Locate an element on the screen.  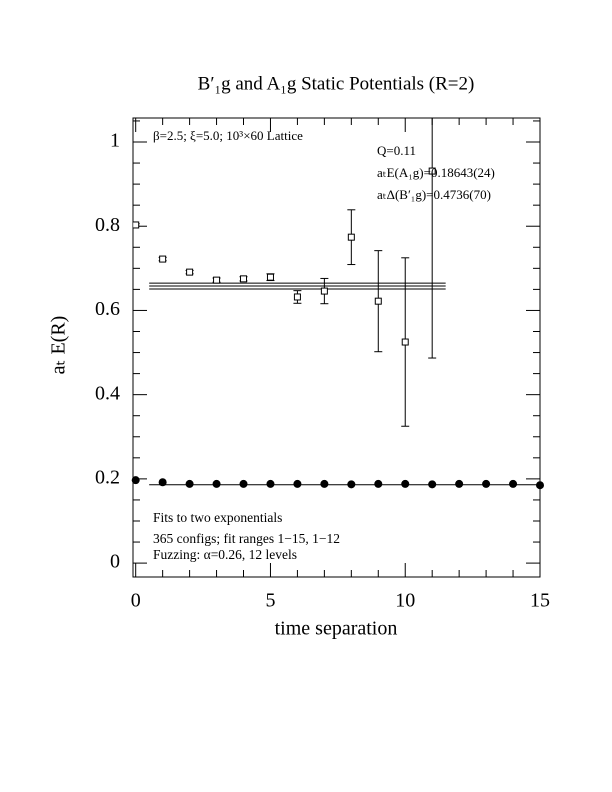
x-tick-label: 5 is located at coordinates (270, 601).